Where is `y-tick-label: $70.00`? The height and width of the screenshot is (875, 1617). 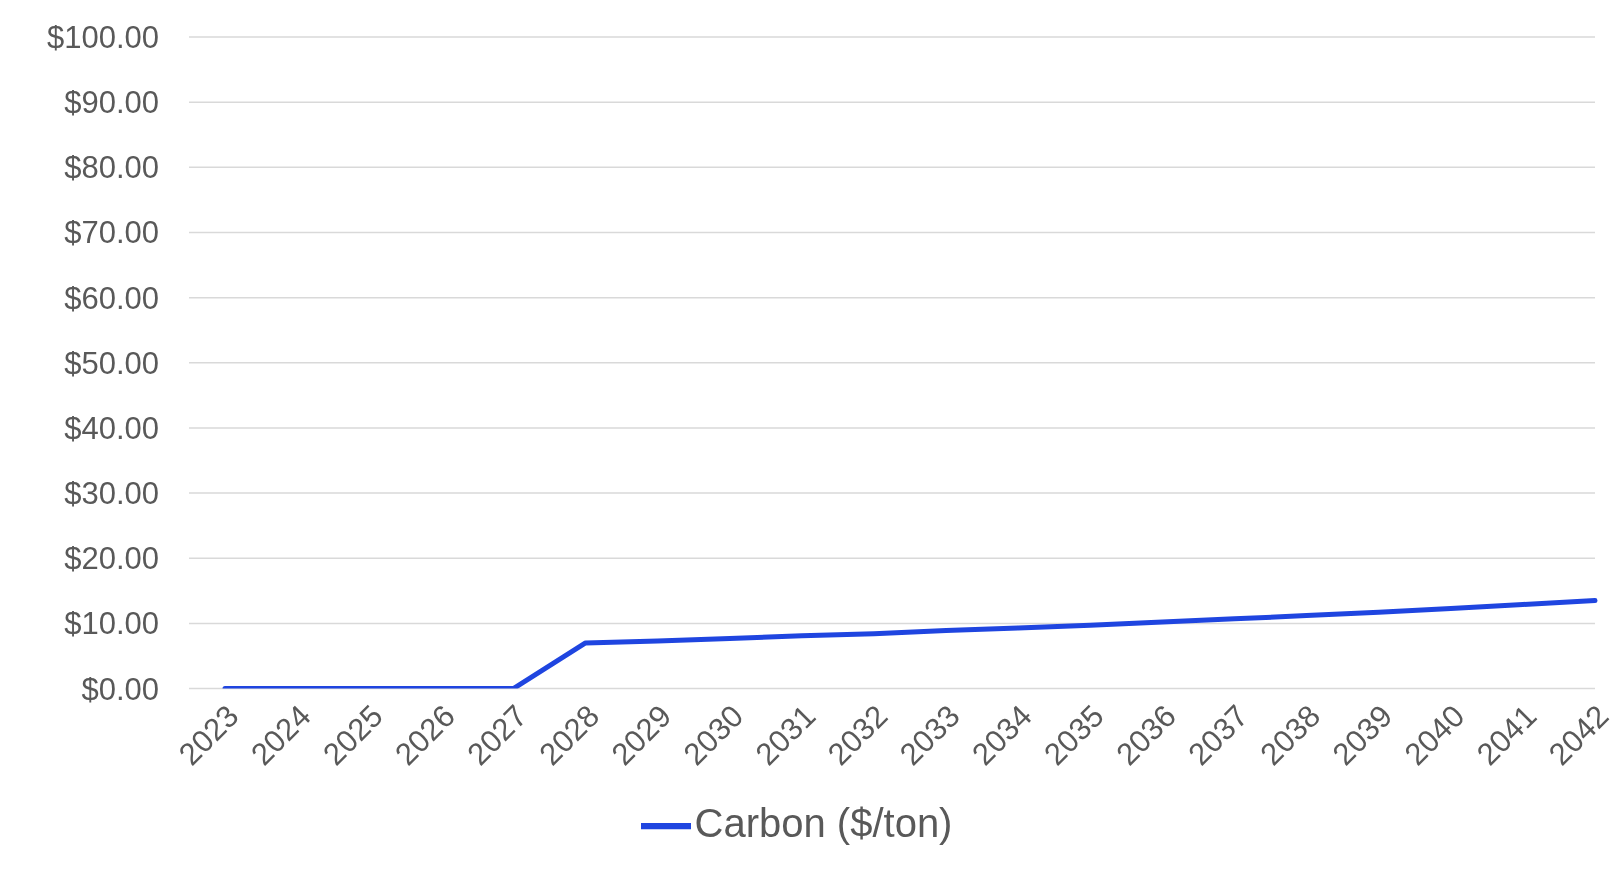
y-tick-label: $70.00 is located at coordinates (111, 233).